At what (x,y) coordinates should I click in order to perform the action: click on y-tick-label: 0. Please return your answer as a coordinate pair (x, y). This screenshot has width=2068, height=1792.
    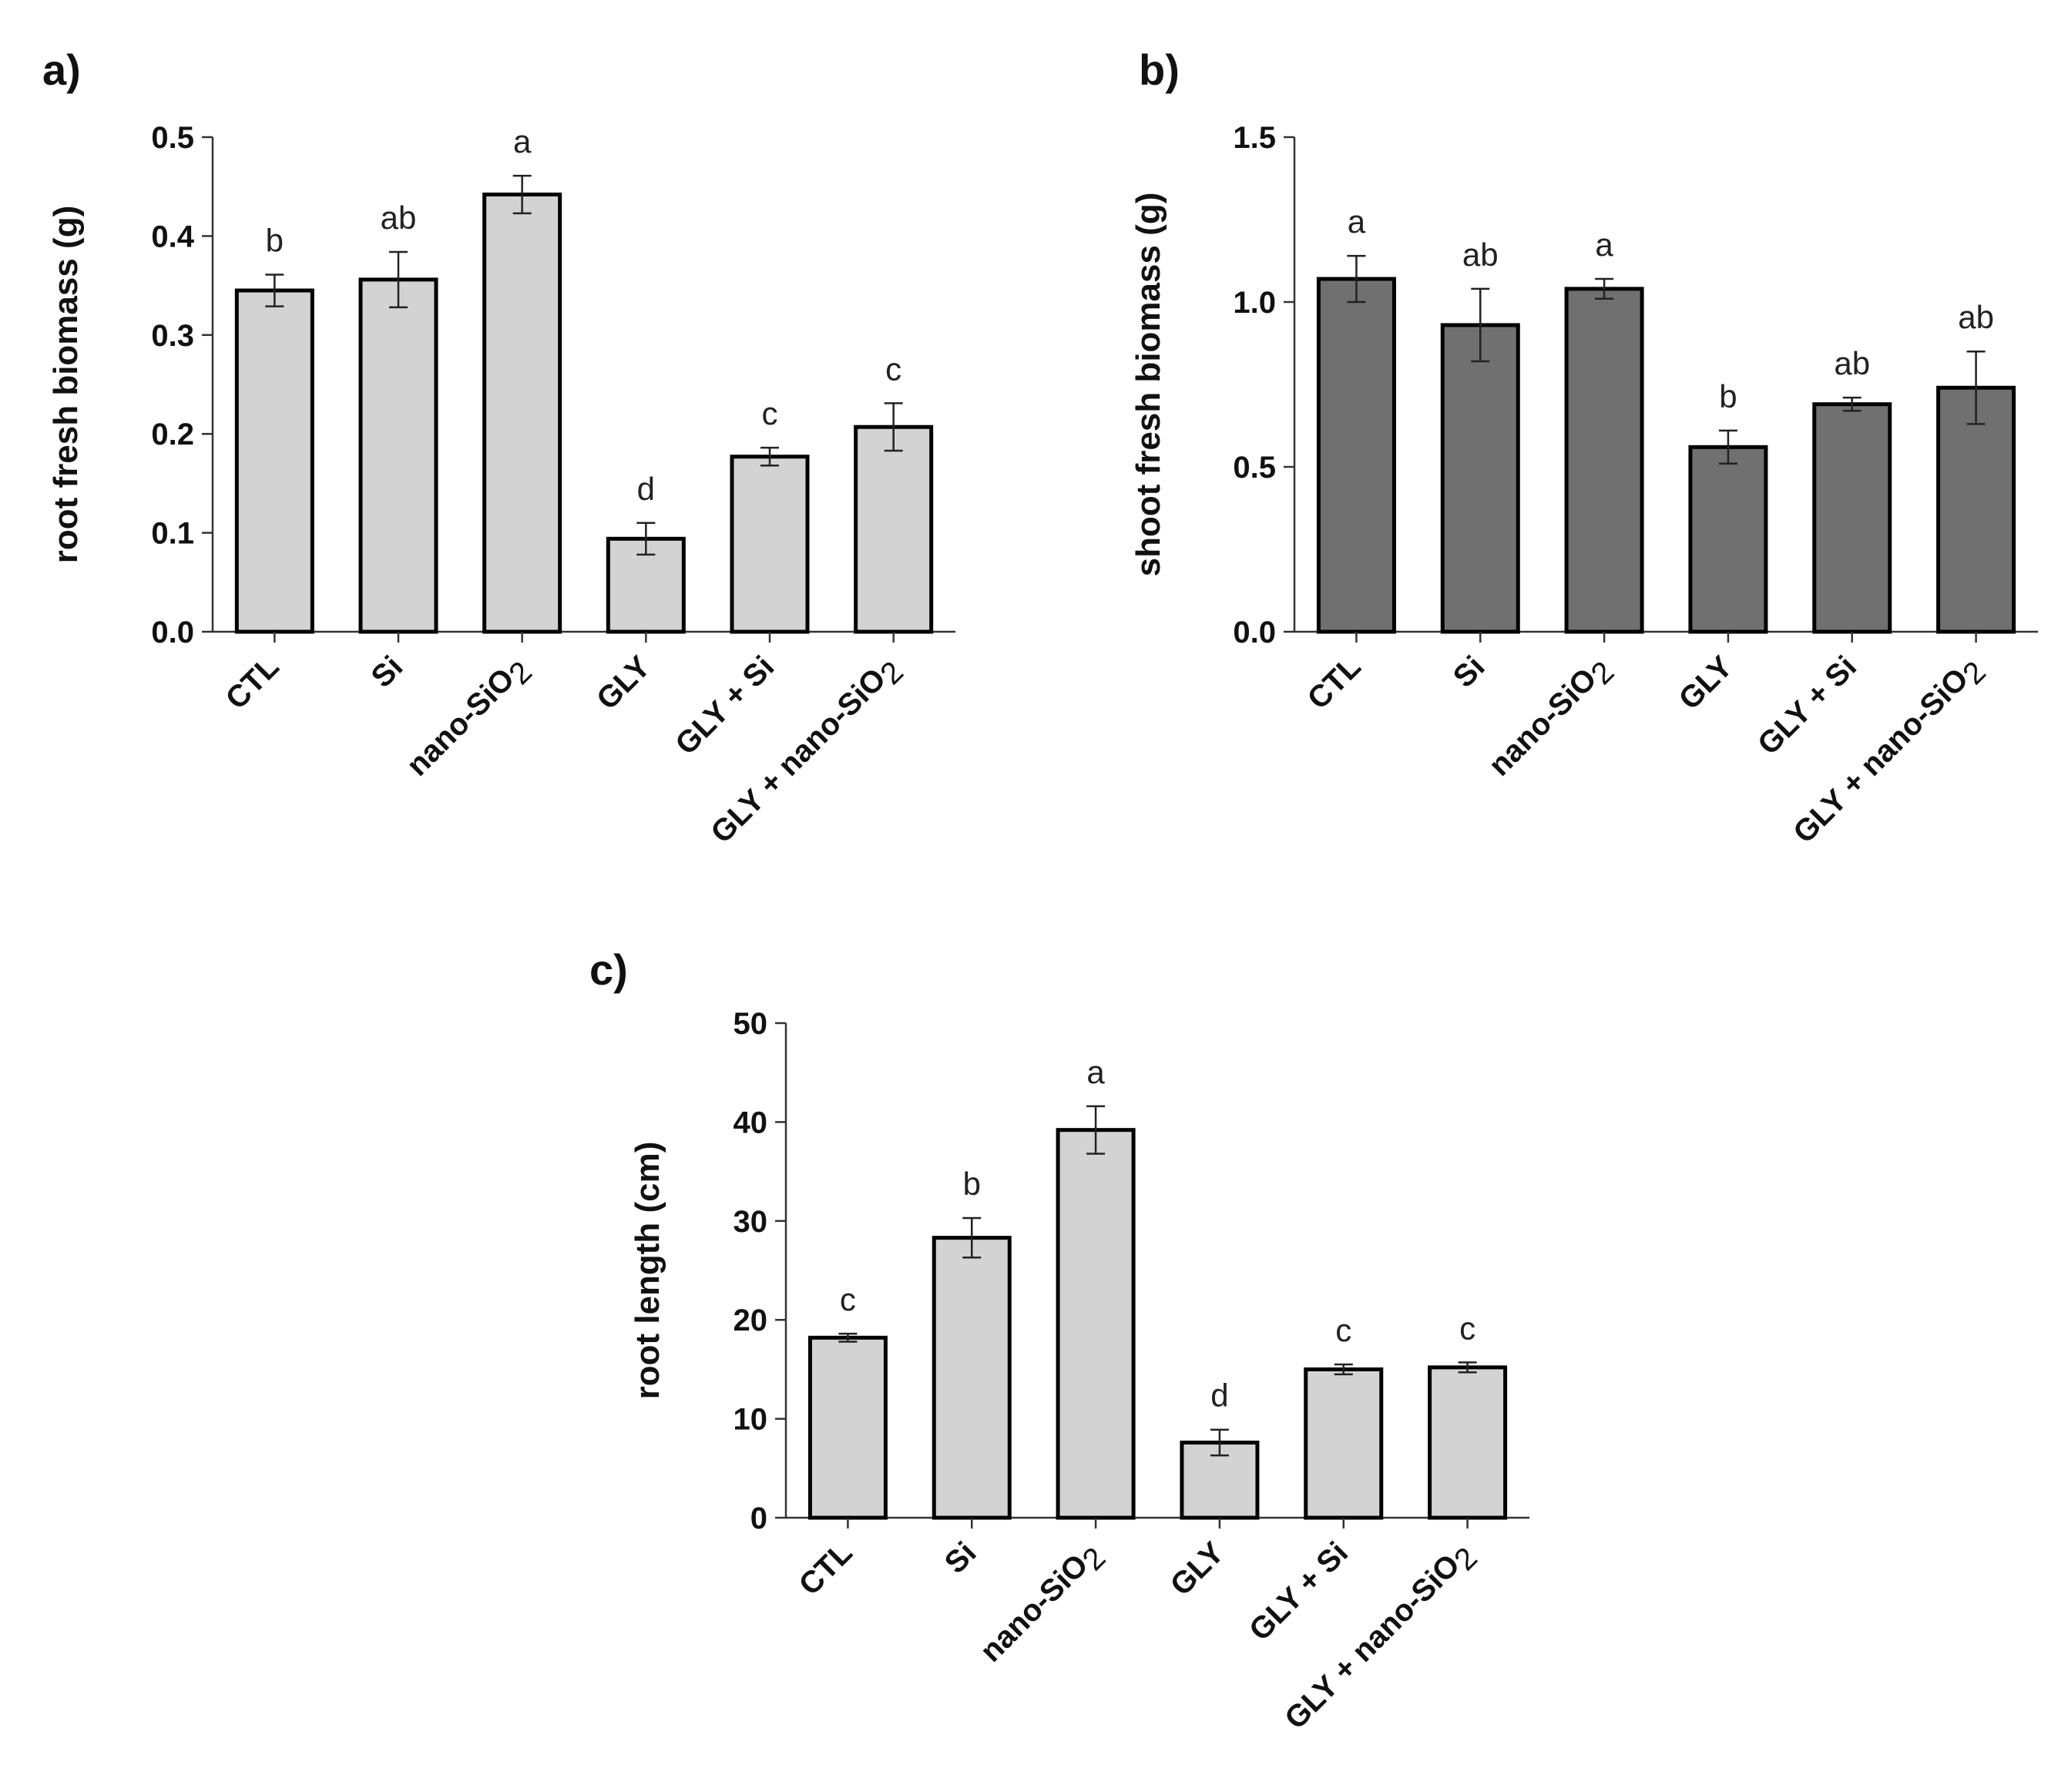
    Looking at the image, I should click on (758, 1518).